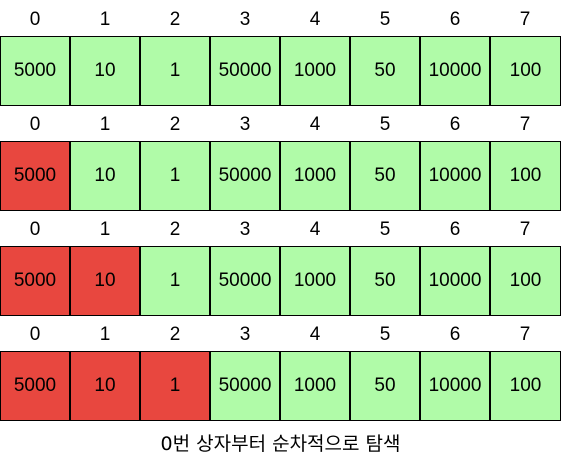 The image size is (561, 473). I want to click on unvisited-box: 5000, so click(35, 71).